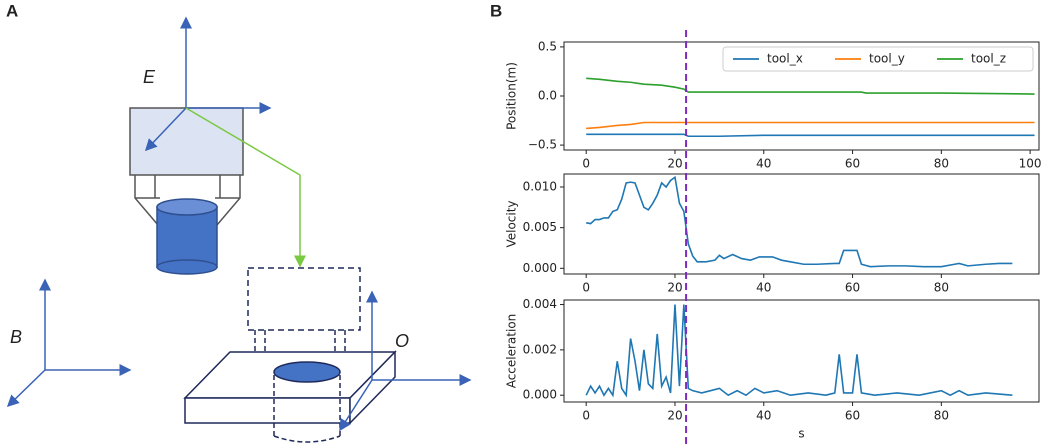  What do you see at coordinates (540, 187) in the screenshot?
I see `y-tick-label: 0.010` at bounding box center [540, 187].